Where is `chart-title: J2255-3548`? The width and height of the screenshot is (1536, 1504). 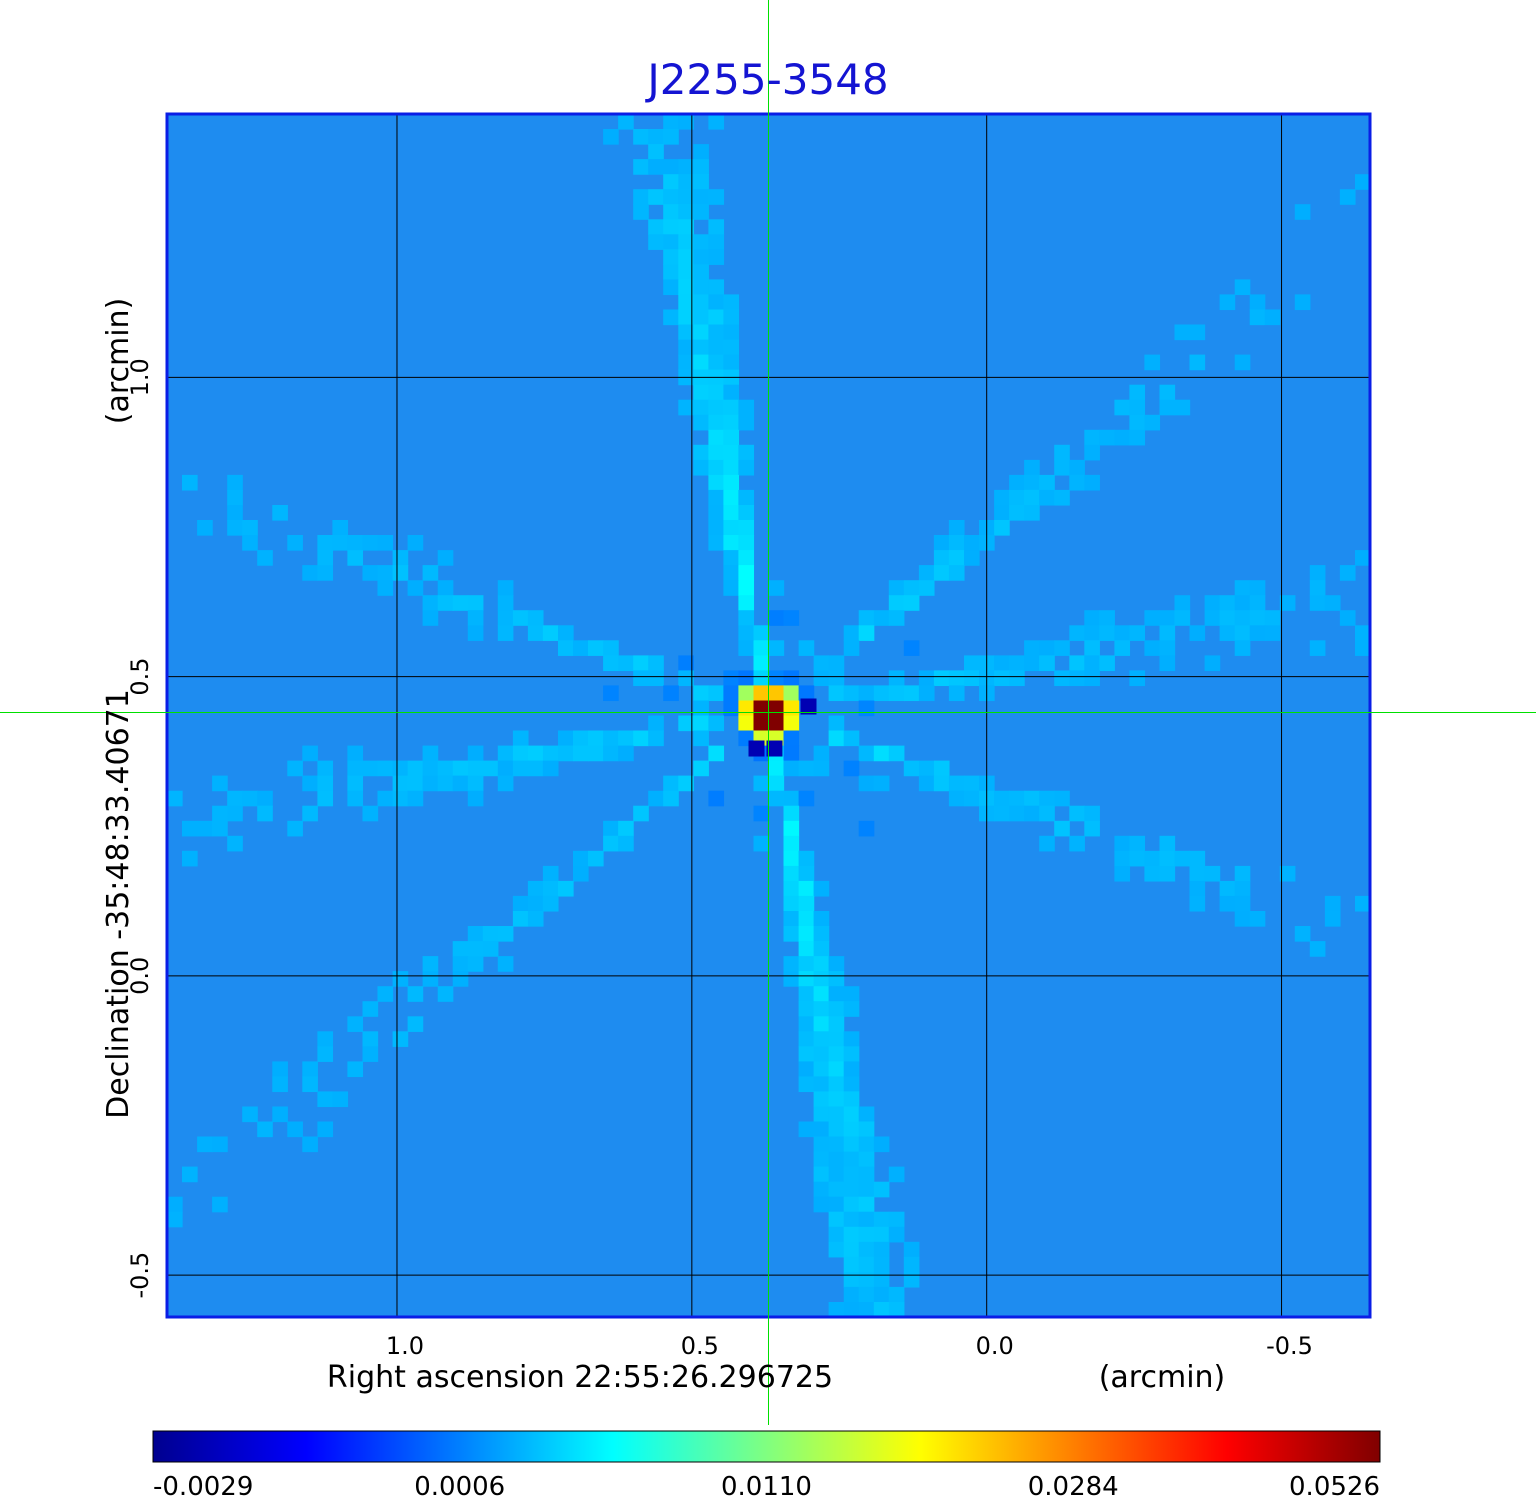 chart-title: J2255-3548 is located at coordinates (766, 79).